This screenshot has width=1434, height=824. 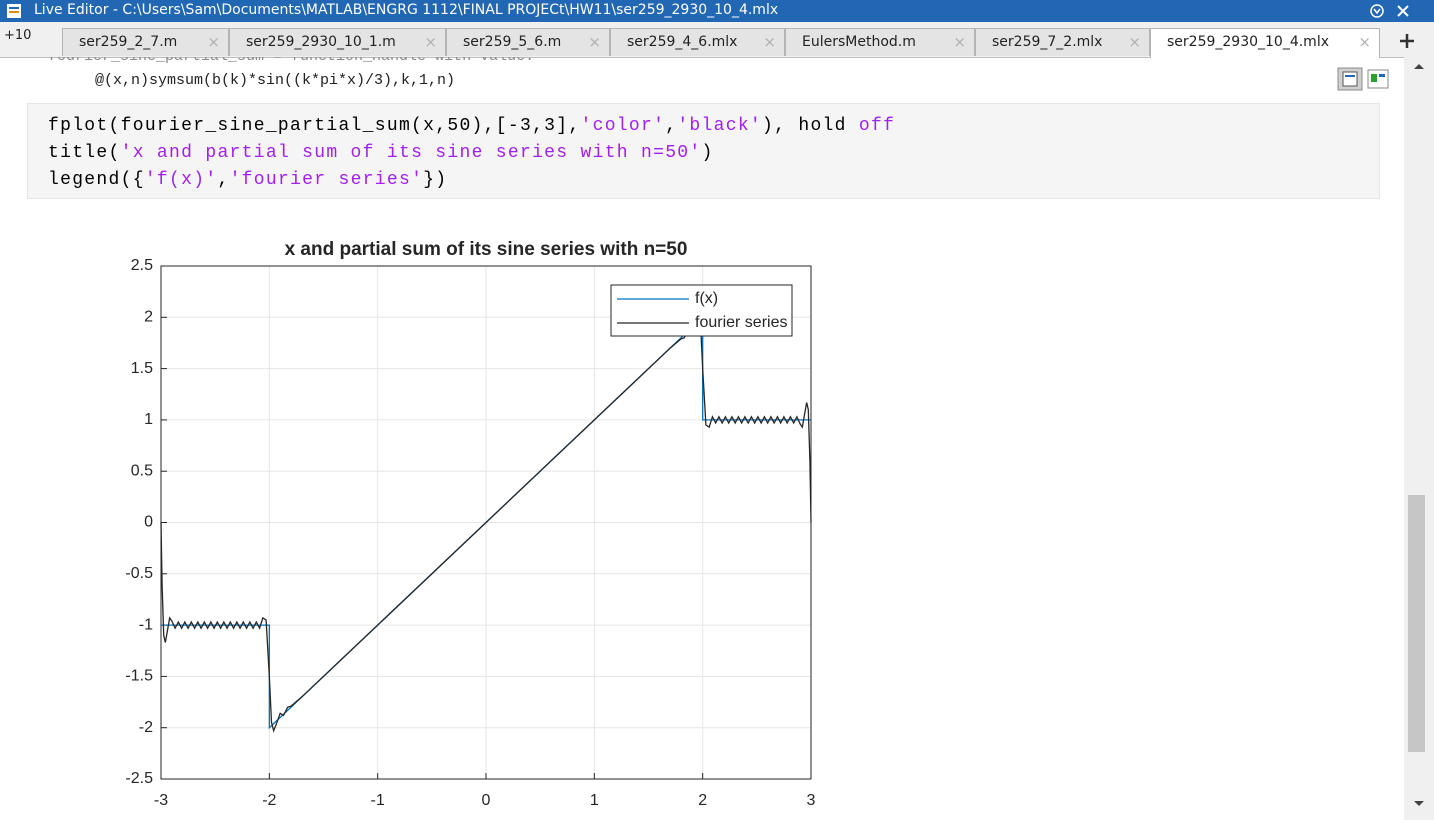 I want to click on y-tick-label: -2, so click(x=146, y=727).